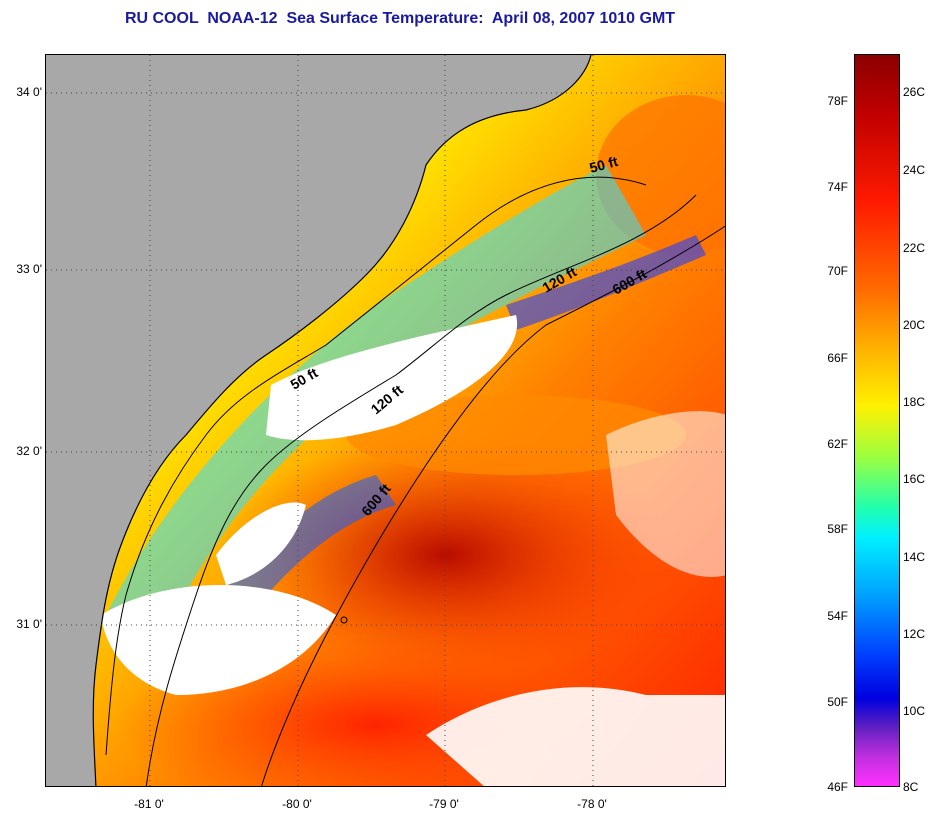  I want to click on colorbar-c-26: 26C, so click(914, 92).